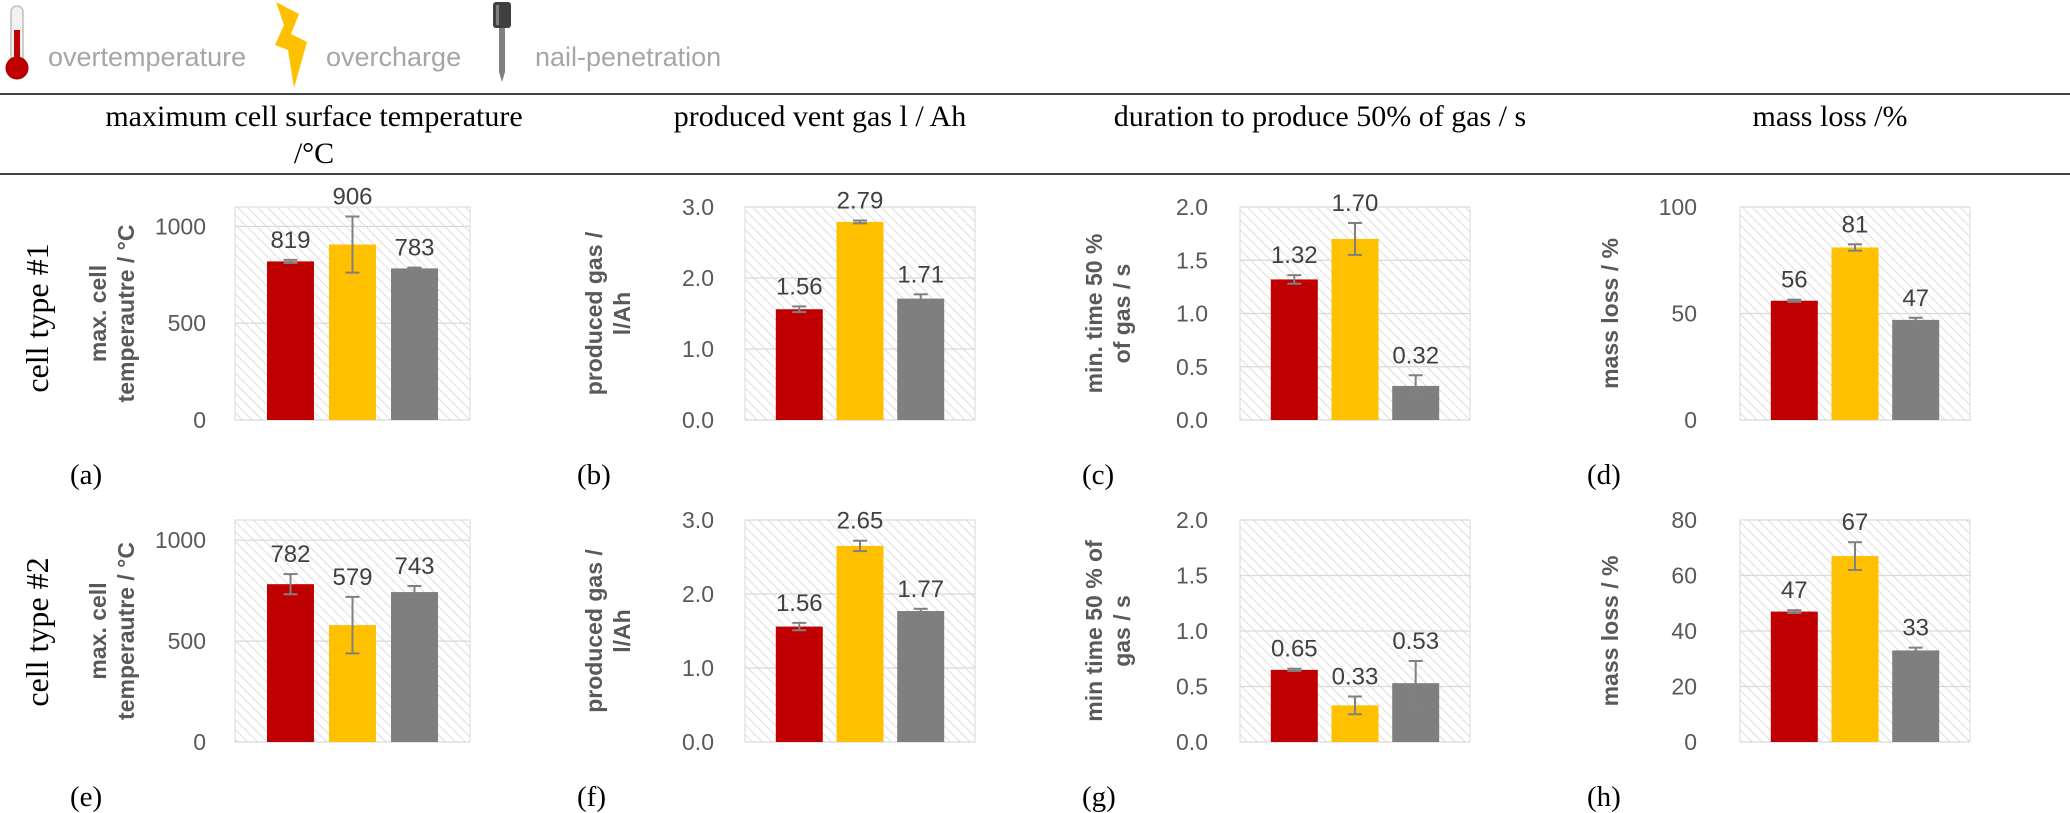 The image size is (2070, 813). I want to click on y-axis-label: min time 50 % of gas / s, so click(1108, 631).